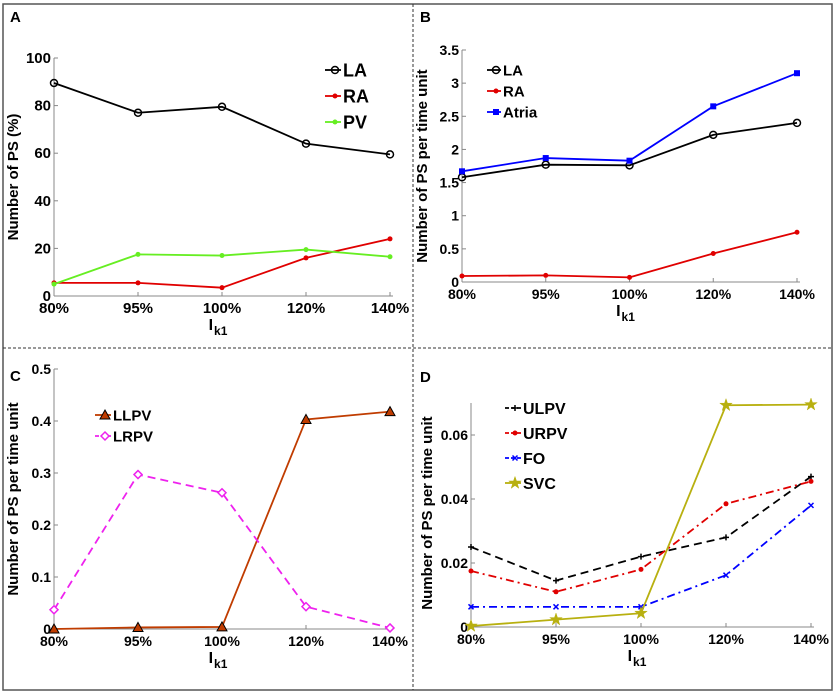  I want to click on legend-label: Atria, so click(520, 112).